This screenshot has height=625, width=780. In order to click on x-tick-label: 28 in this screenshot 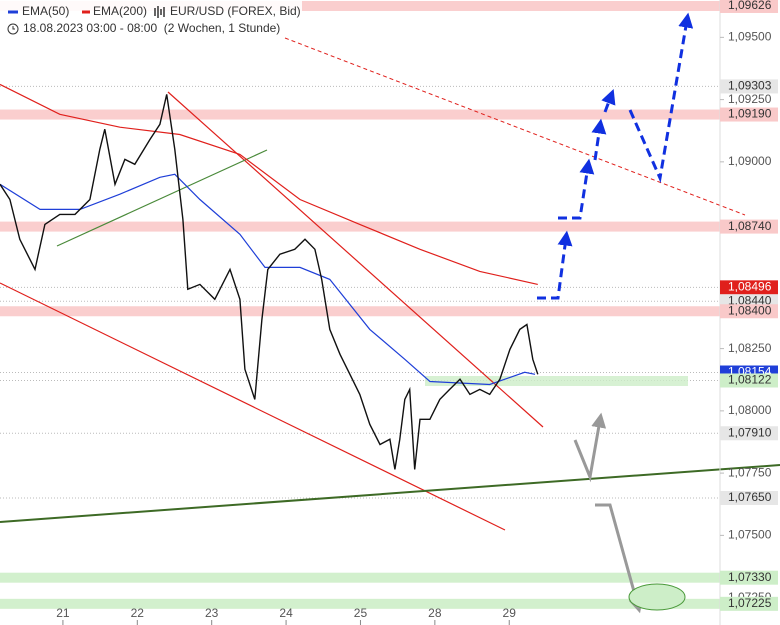, I will do `click(435, 613)`.